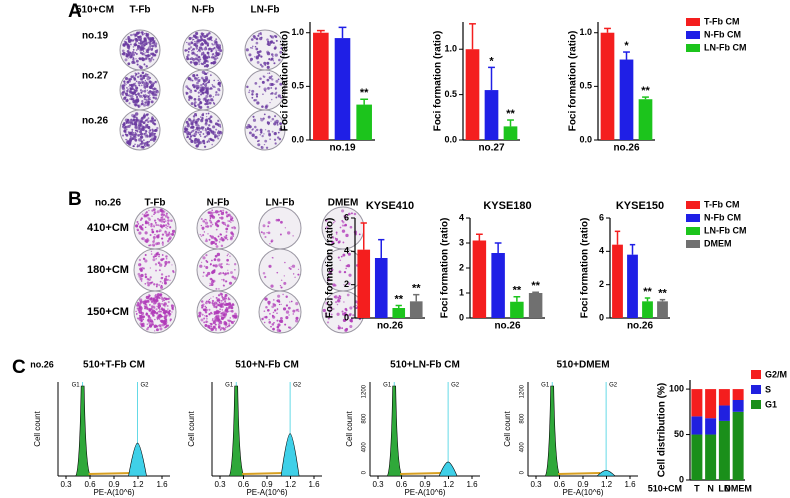 This screenshot has width=790, height=498. Describe the element at coordinates (461, 267) in the screenshot. I see `y-tick-label: 2` at that location.